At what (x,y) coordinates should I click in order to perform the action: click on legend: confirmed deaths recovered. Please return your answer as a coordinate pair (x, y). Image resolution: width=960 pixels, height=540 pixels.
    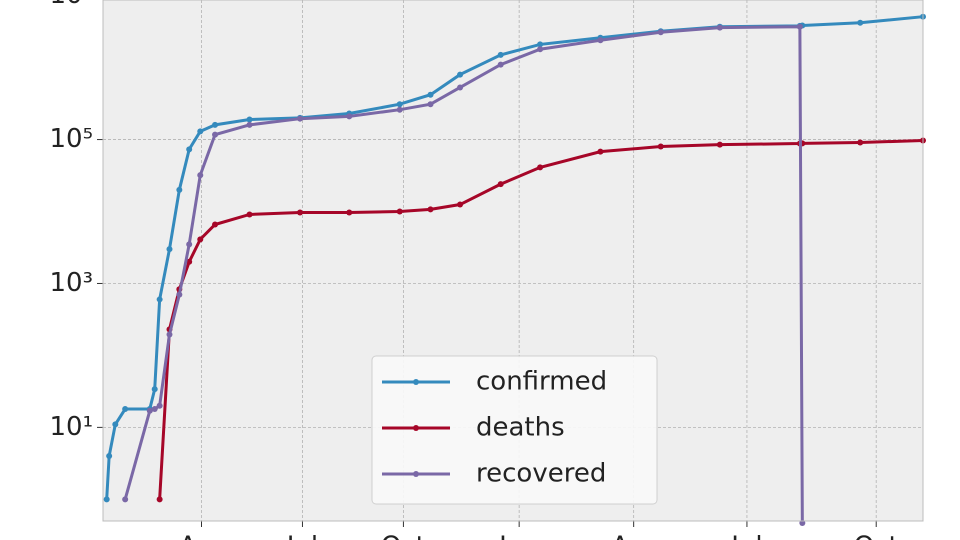
    Looking at the image, I should click on (514, 430).